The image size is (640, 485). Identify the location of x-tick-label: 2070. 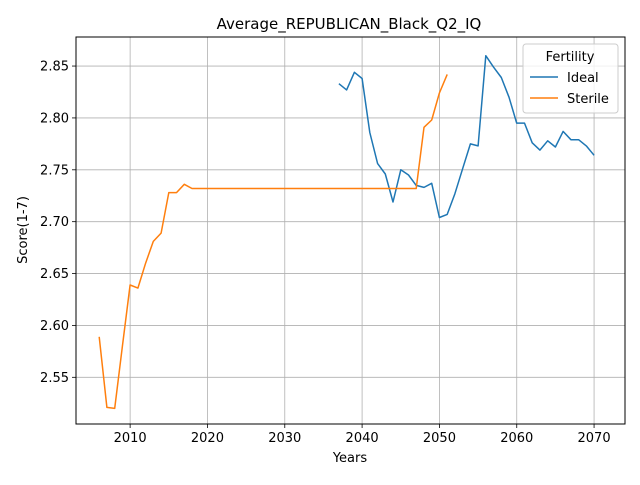
(594, 438).